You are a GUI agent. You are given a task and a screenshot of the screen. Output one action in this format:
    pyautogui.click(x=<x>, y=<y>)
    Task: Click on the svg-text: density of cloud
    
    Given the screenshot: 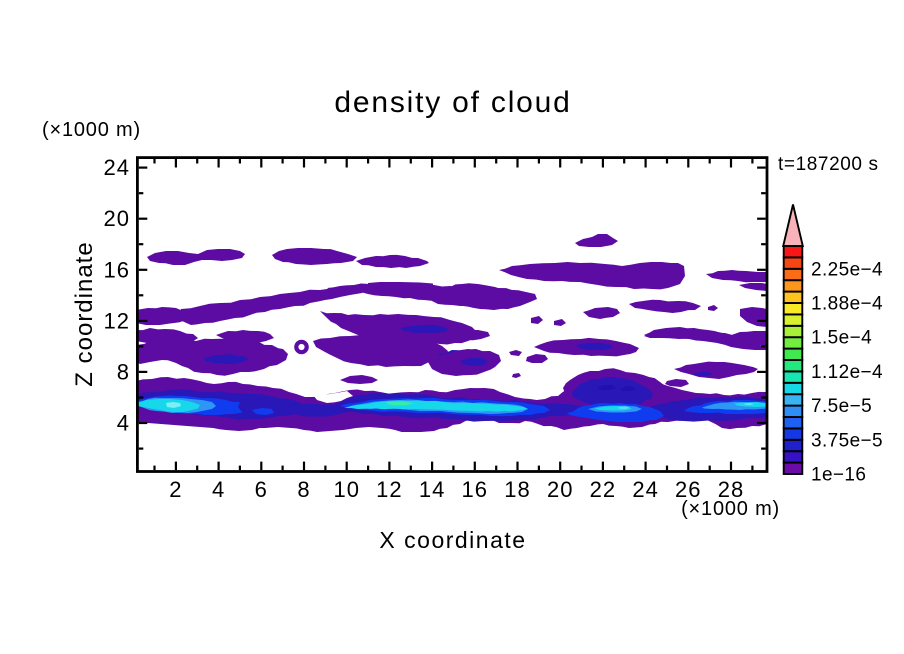 What is the action you would take?
    pyautogui.click(x=452, y=102)
    